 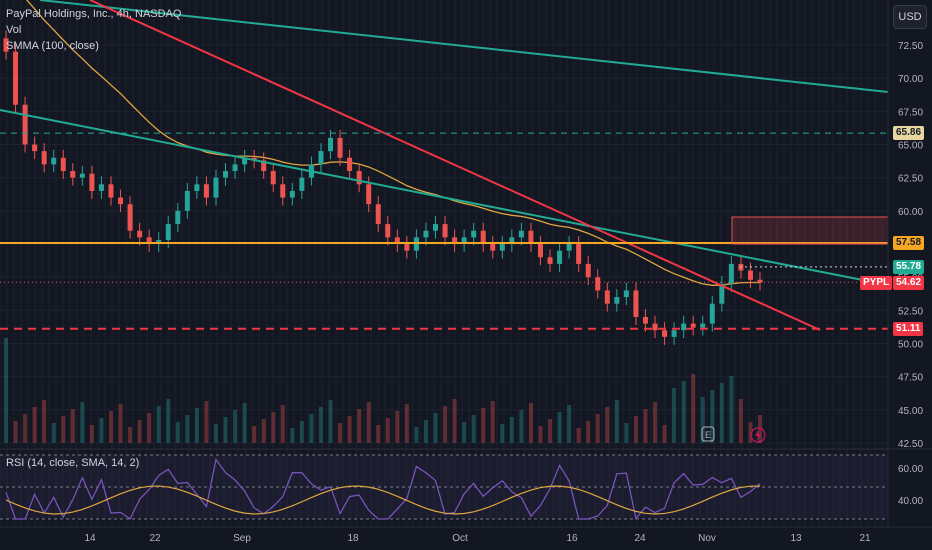 I want to click on time-axis-label: 14, so click(x=90, y=538).